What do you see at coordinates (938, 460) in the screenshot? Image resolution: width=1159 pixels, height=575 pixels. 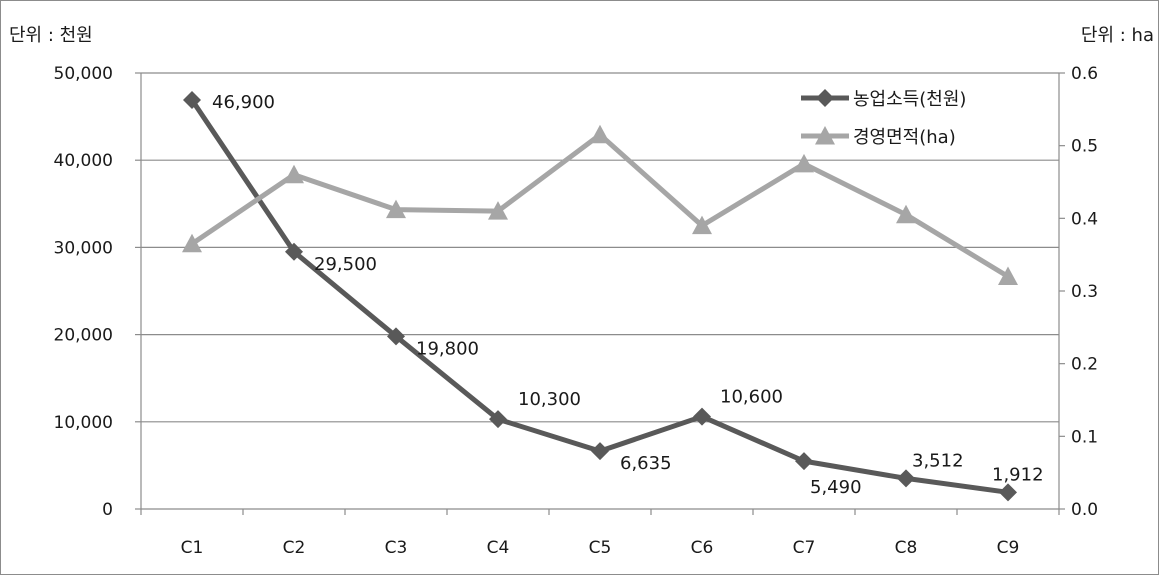 I see `data-label: 3,512` at bounding box center [938, 460].